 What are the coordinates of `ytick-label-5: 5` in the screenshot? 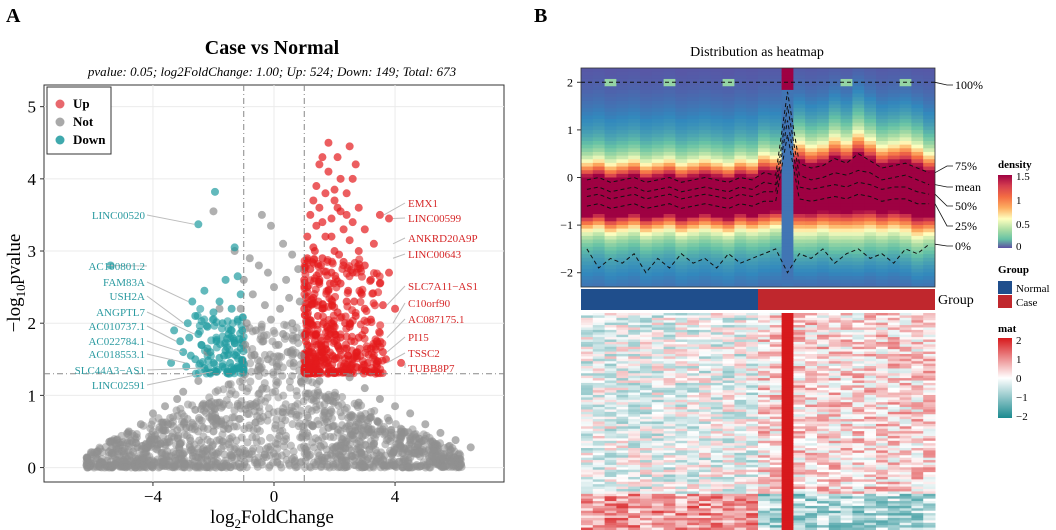 It's located at (32, 107).